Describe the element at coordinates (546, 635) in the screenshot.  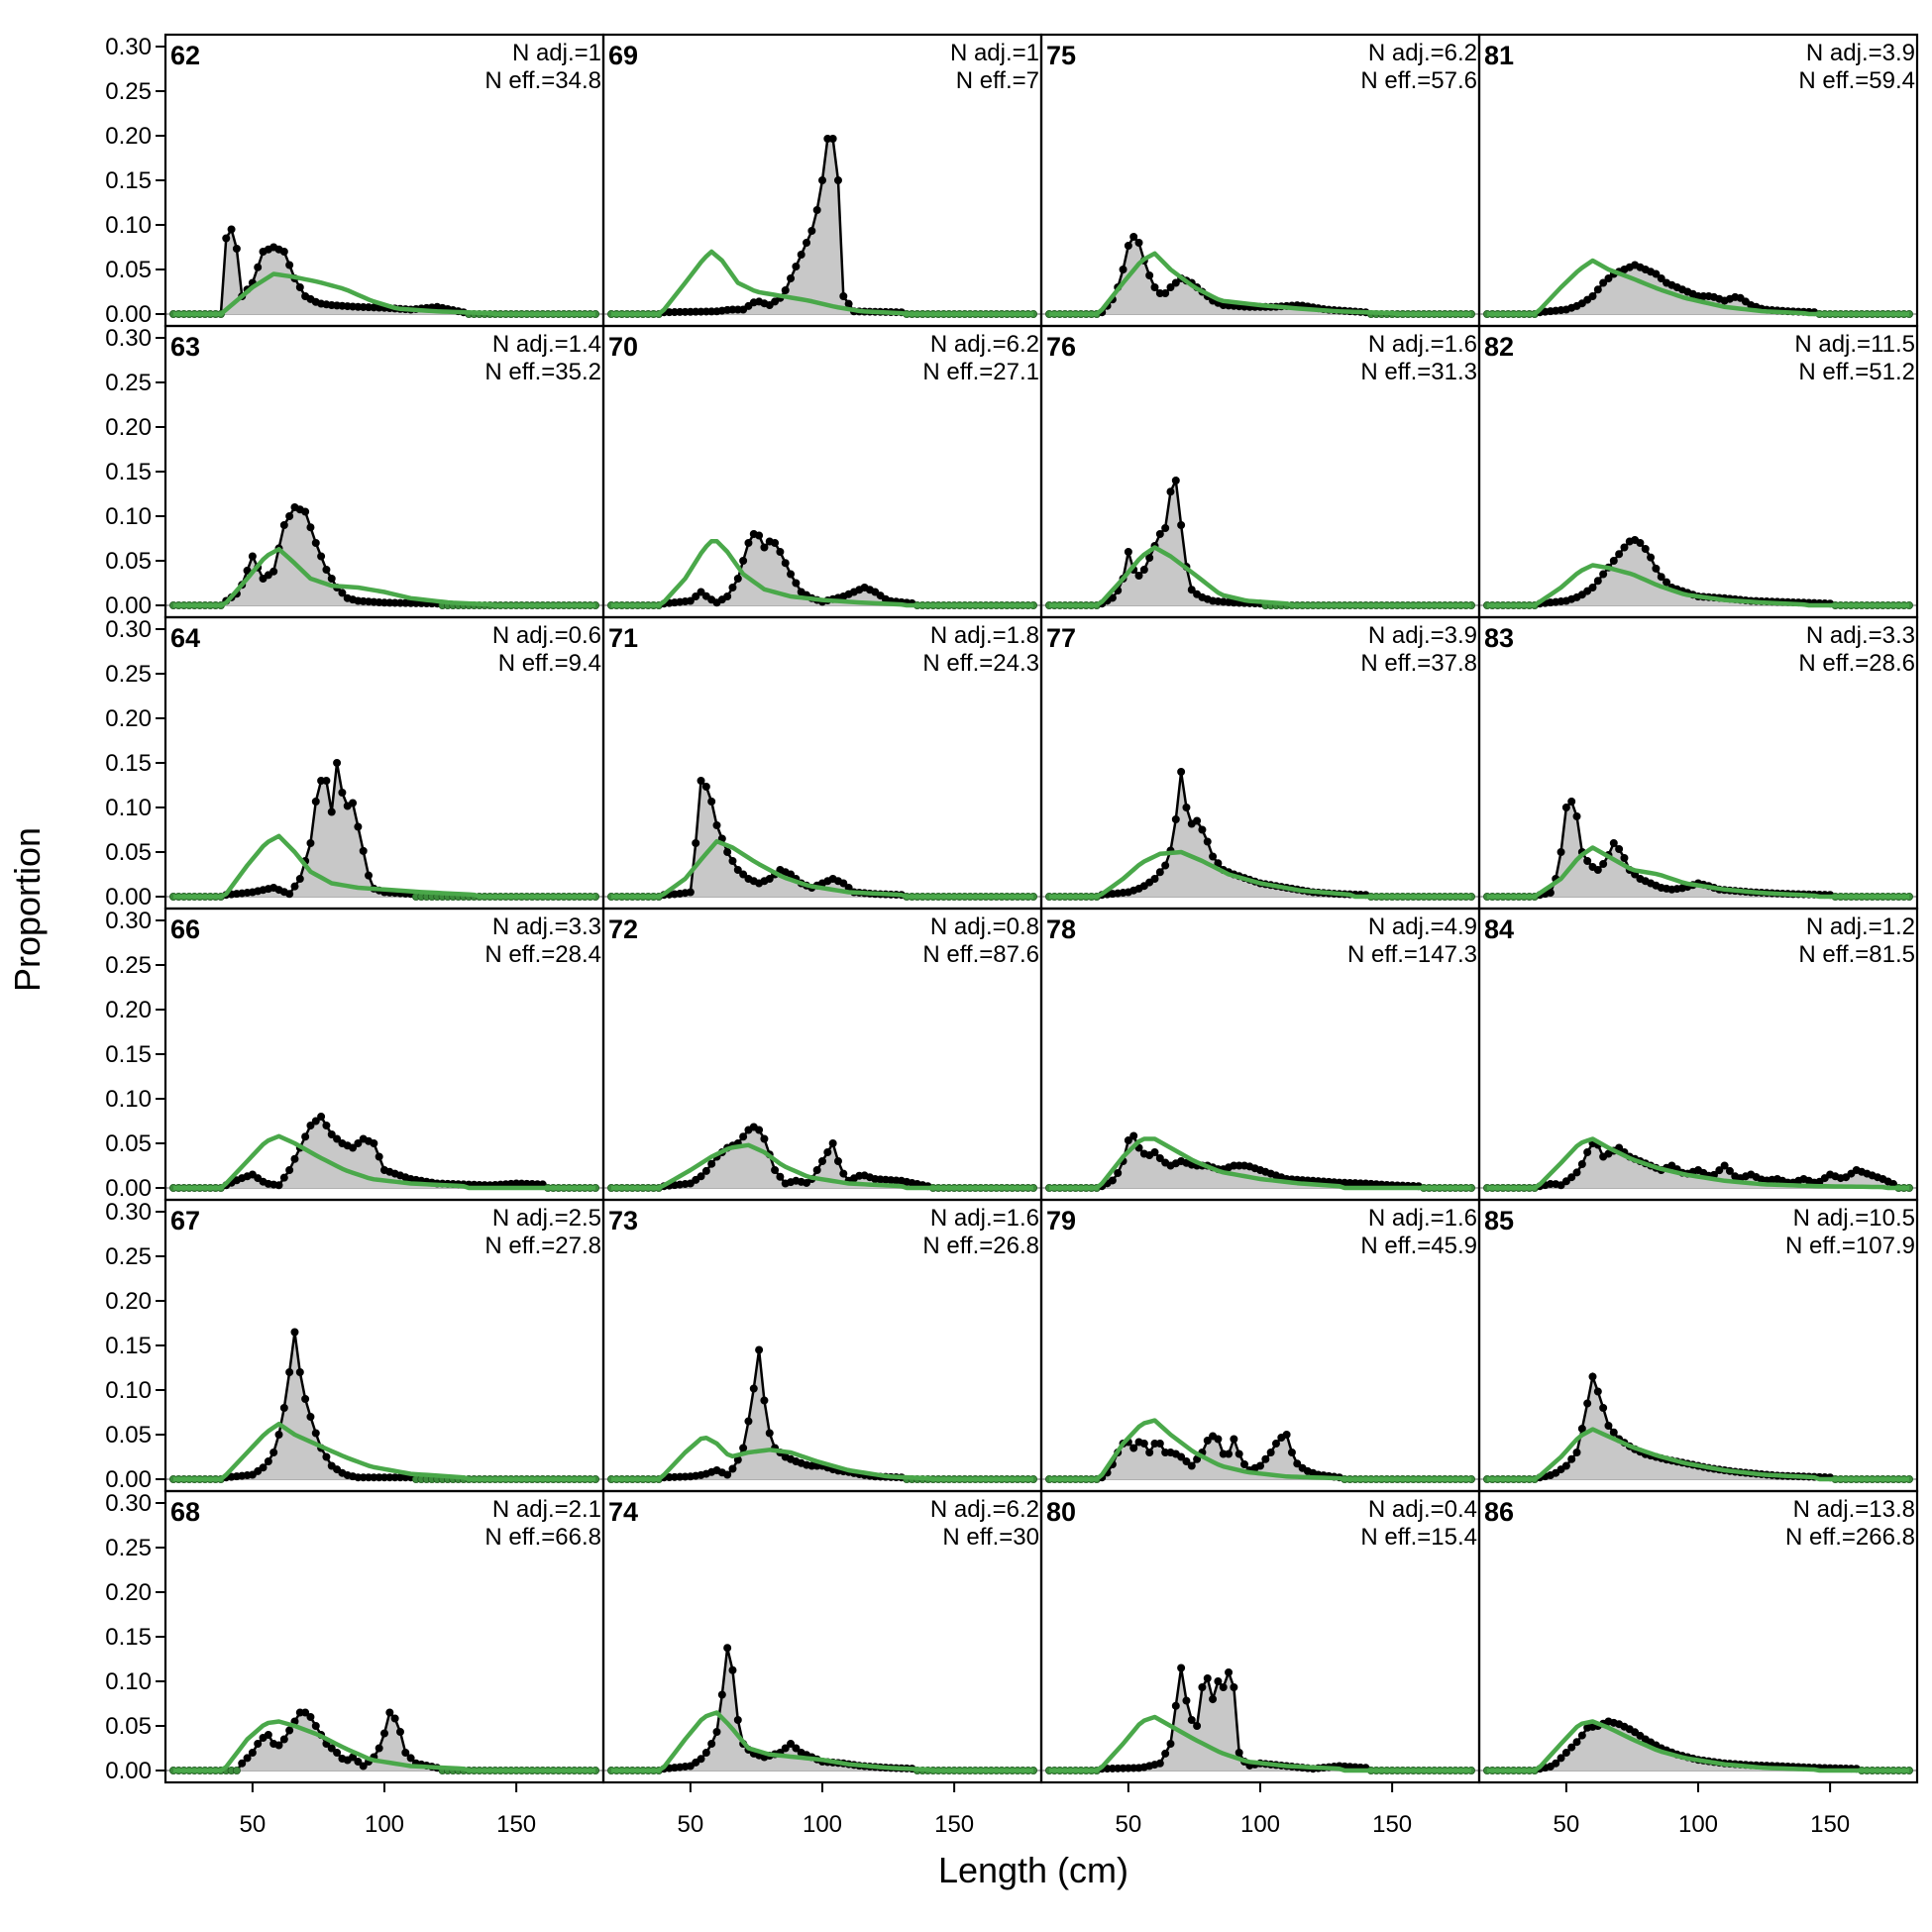
I see `n-adj-label: N adj.=0.6` at that location.